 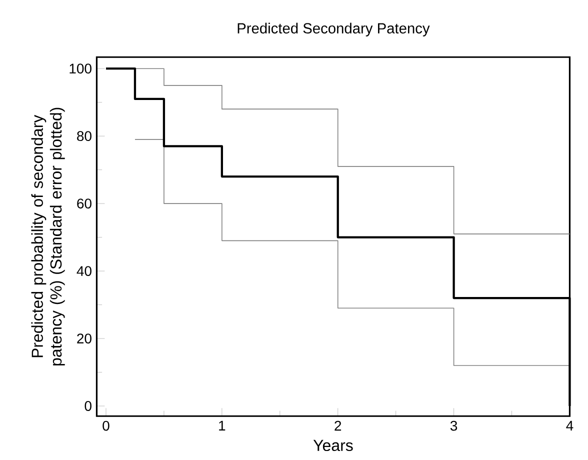 I want to click on y-tick-label: 80, so click(x=84, y=136).